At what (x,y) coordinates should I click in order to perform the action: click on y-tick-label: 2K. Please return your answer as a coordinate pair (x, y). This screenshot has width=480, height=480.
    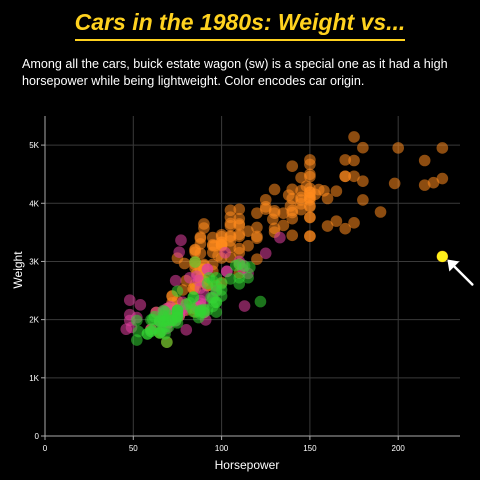
    Looking at the image, I should click on (34, 320).